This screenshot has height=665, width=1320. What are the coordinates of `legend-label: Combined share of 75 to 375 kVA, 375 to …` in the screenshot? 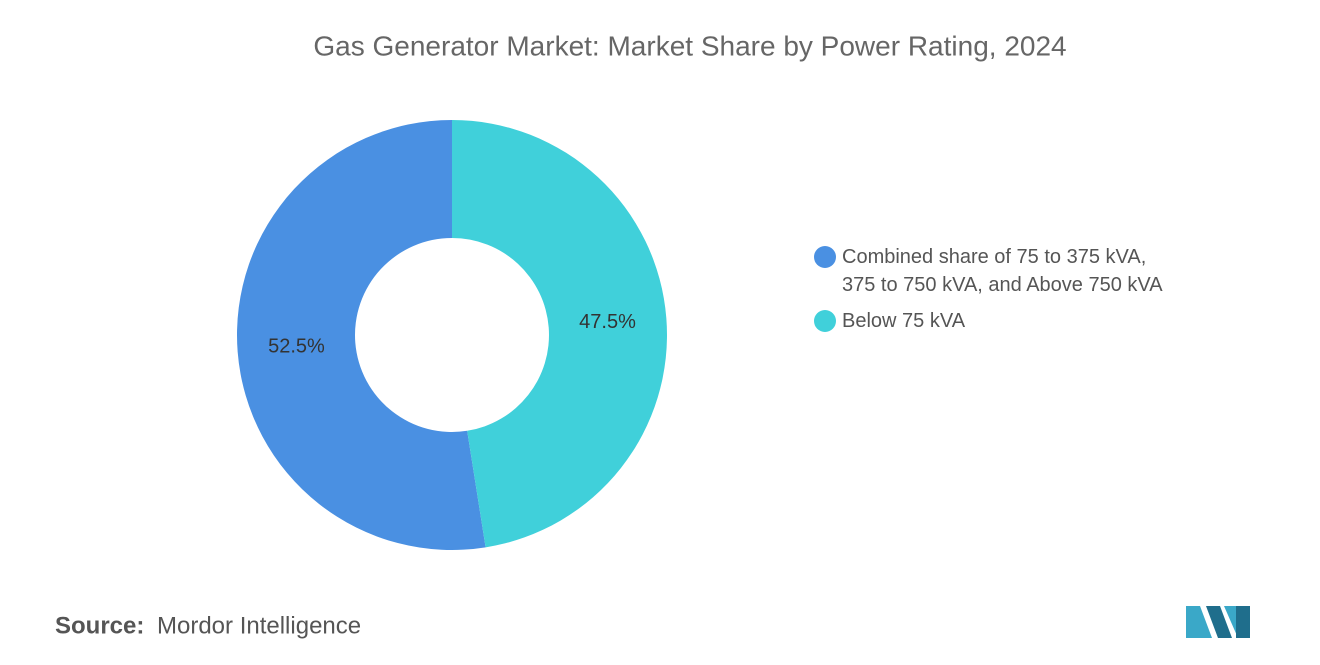 It's located at (1002, 271).